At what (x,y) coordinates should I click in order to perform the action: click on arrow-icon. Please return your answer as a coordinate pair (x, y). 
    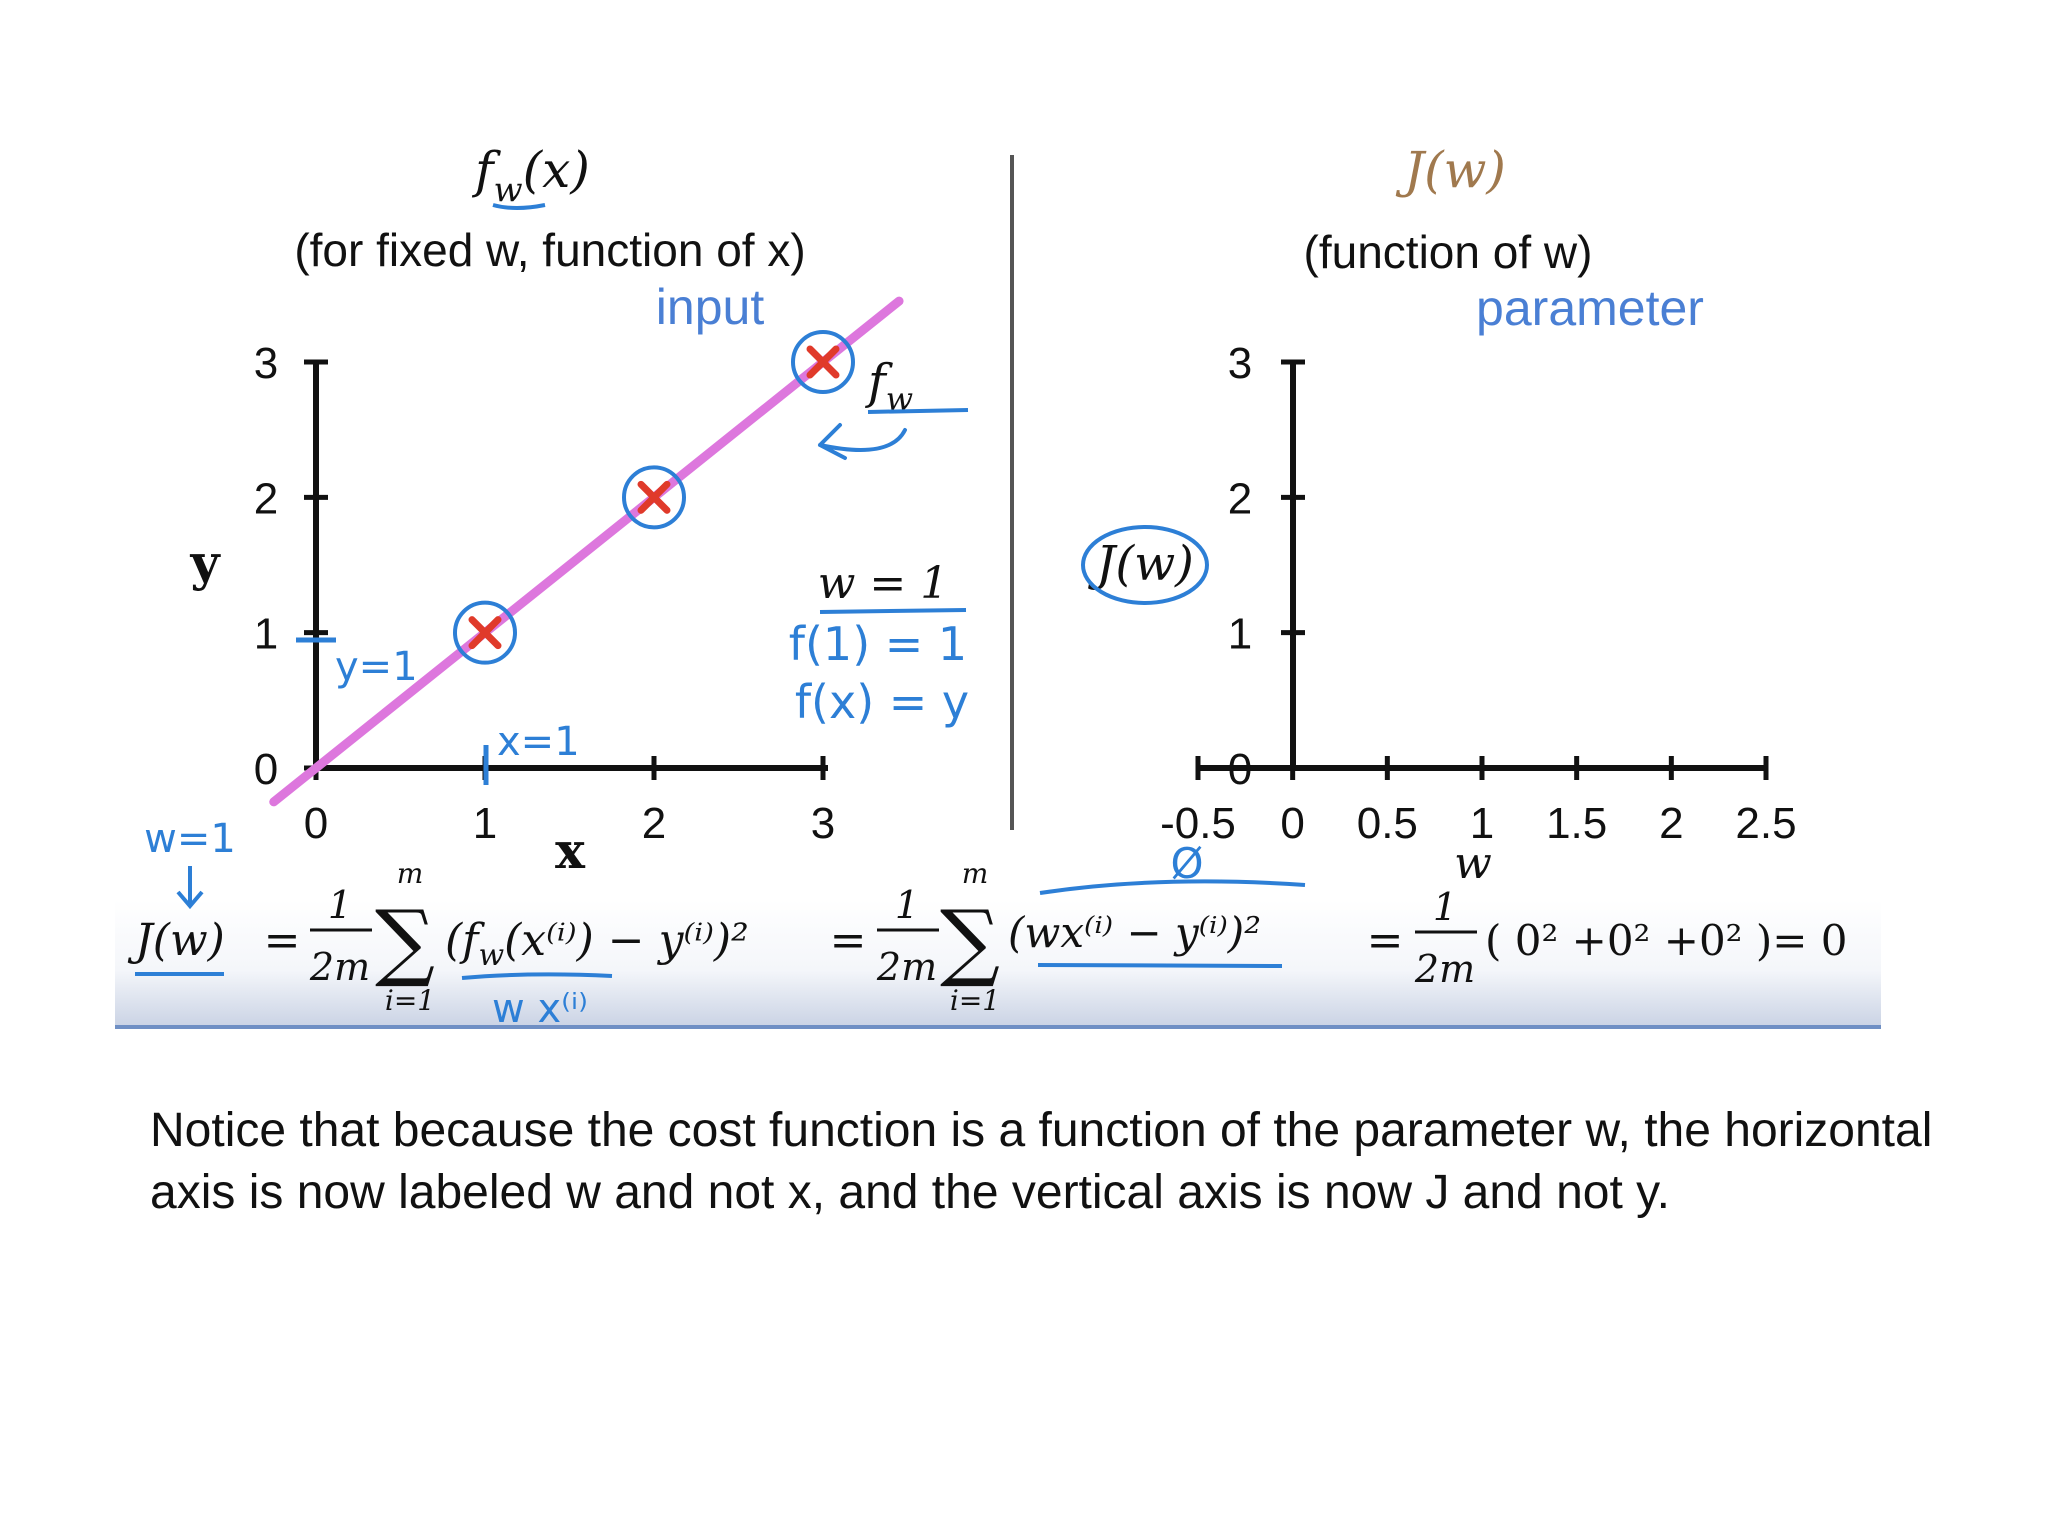
    Looking at the image, I should click on (862, 441).